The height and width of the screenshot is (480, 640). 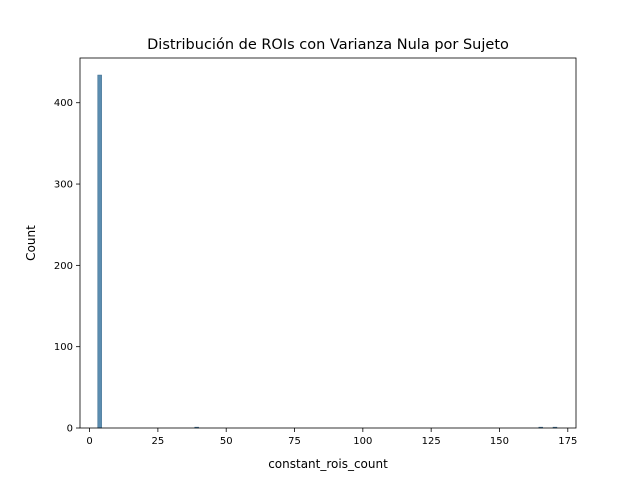 What do you see at coordinates (499, 441) in the screenshot?
I see `x-tick-label: 150` at bounding box center [499, 441].